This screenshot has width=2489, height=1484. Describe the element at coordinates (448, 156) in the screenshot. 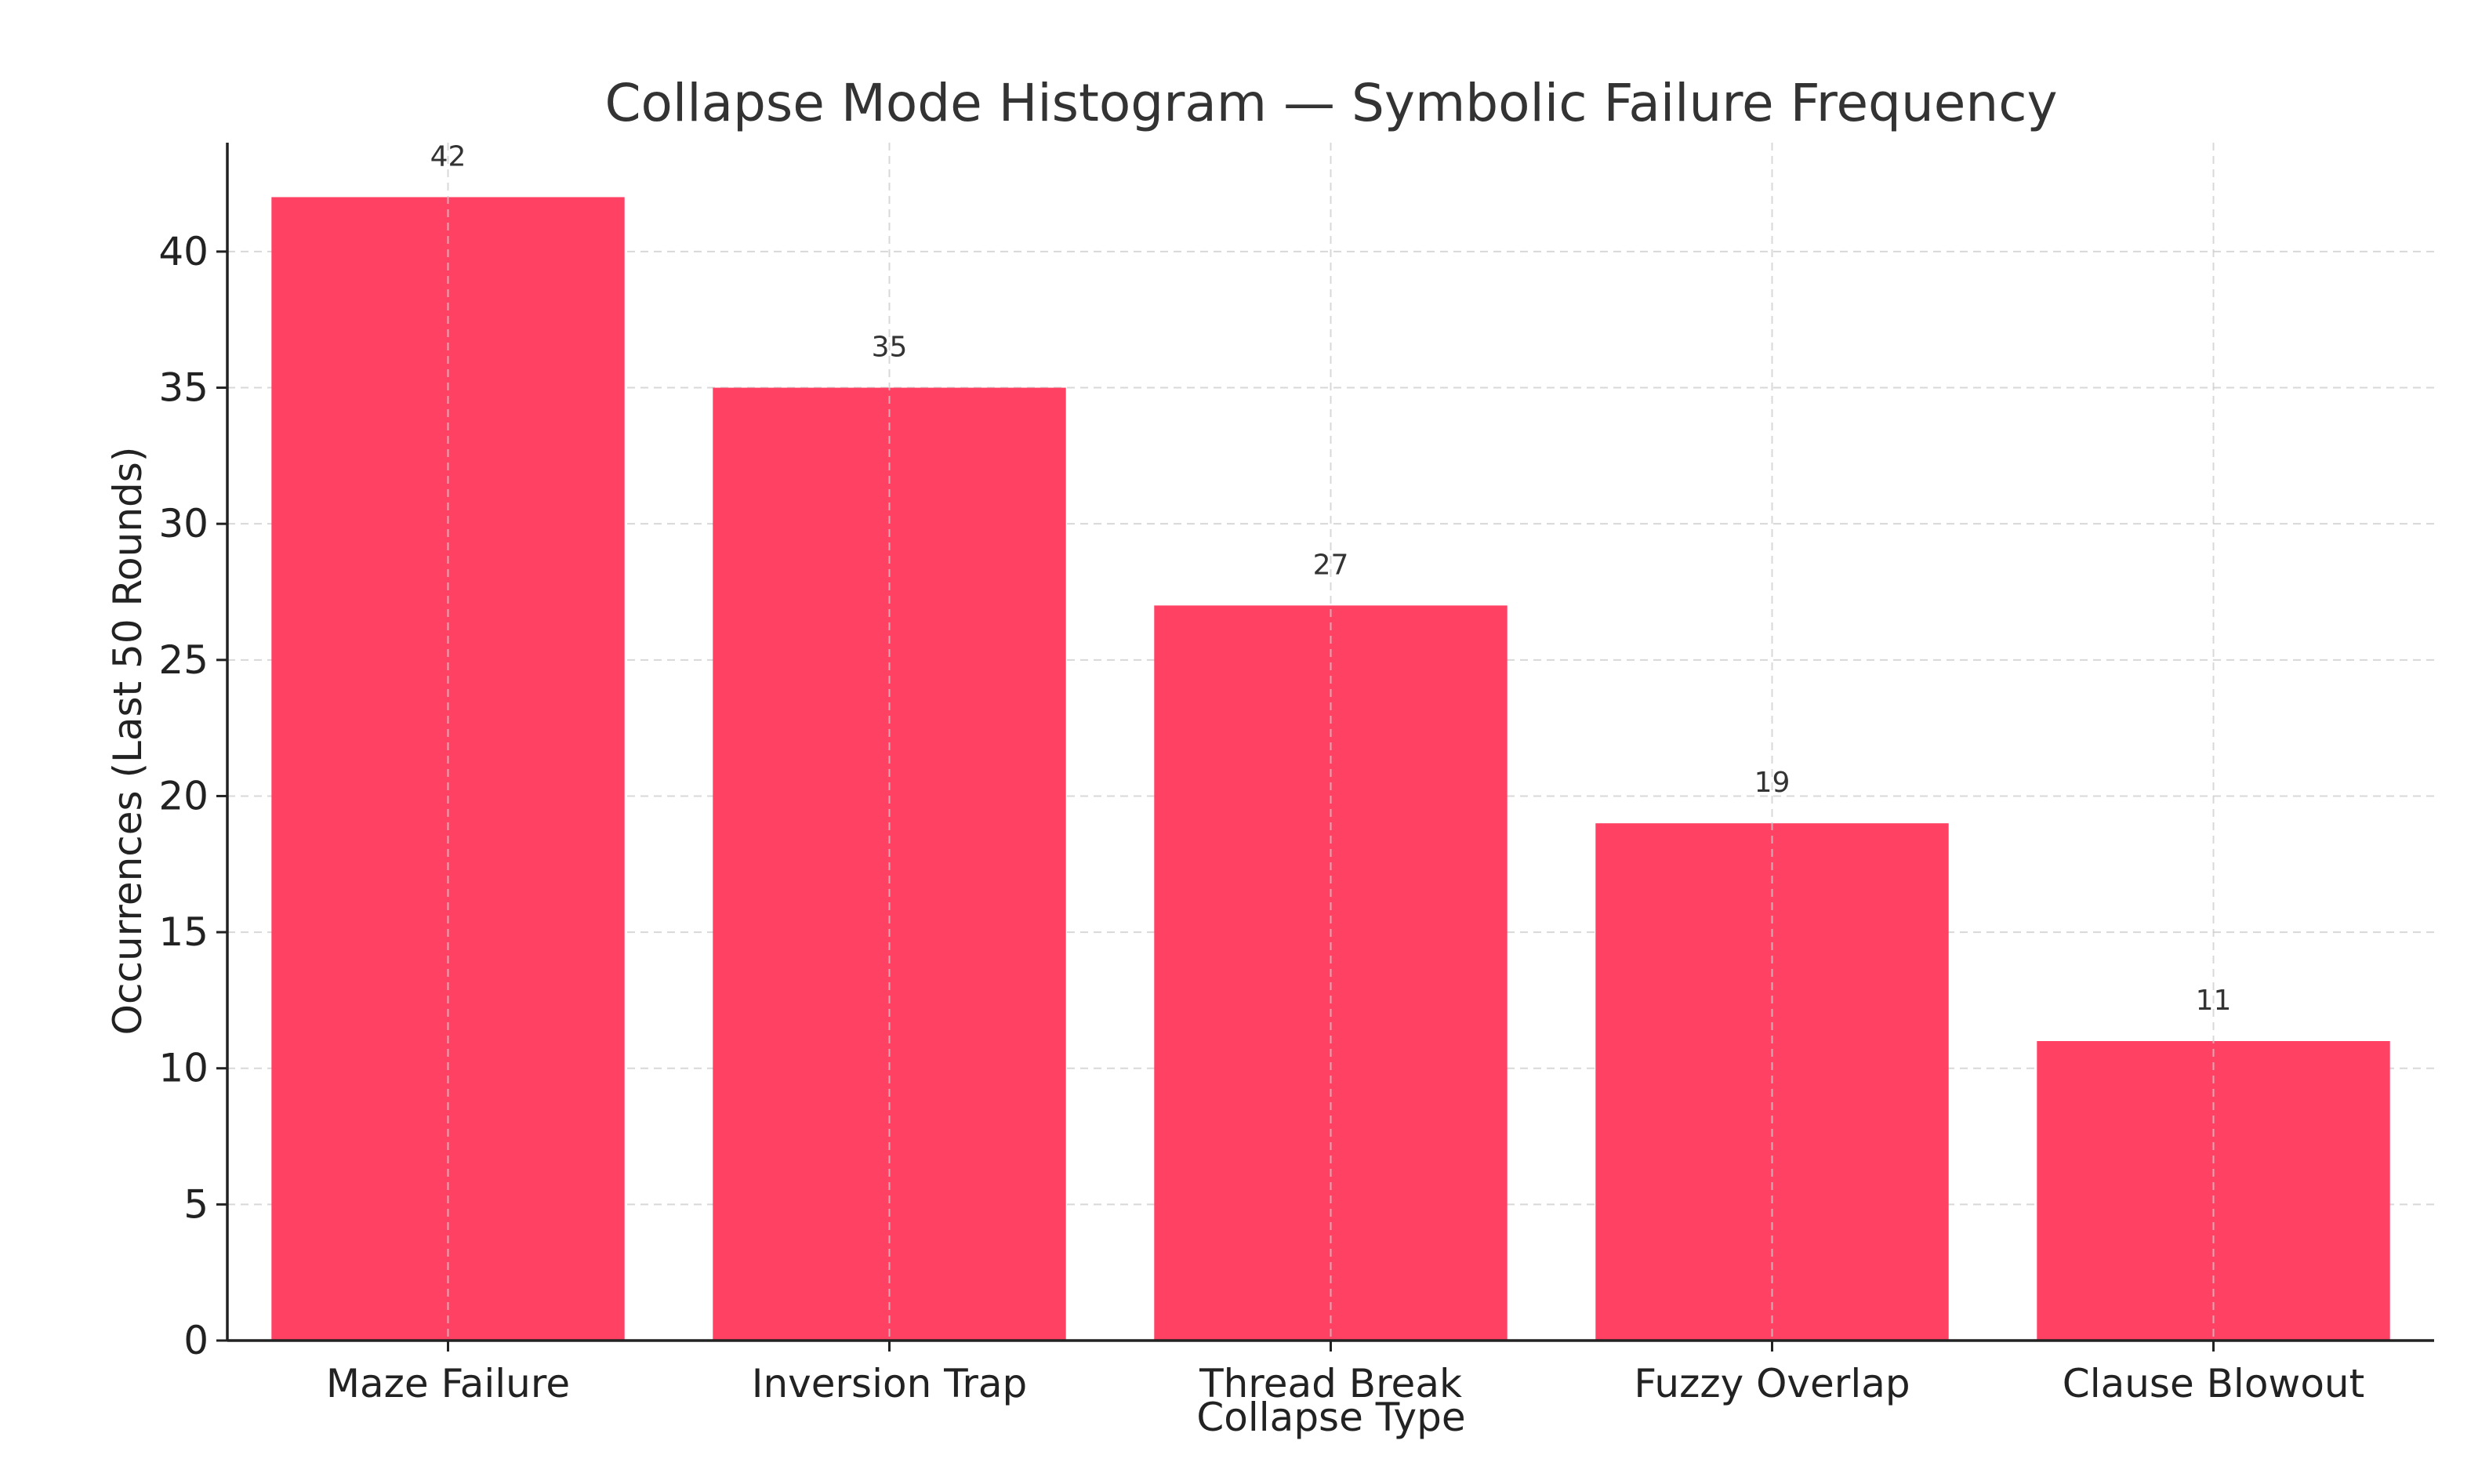

I see `bar-value-label: 42` at that location.